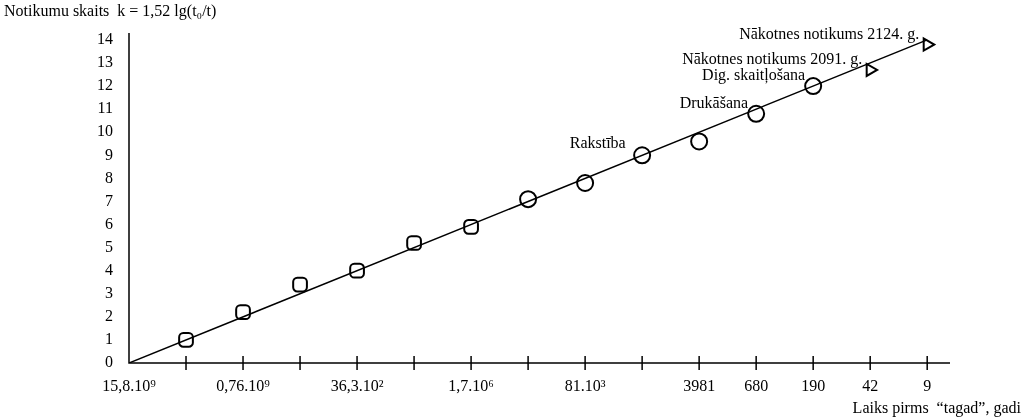 The image size is (1027, 419). Describe the element at coordinates (937, 408) in the screenshot. I see `x-axis-title: Laiks pirms “tagad”, gadi` at that location.